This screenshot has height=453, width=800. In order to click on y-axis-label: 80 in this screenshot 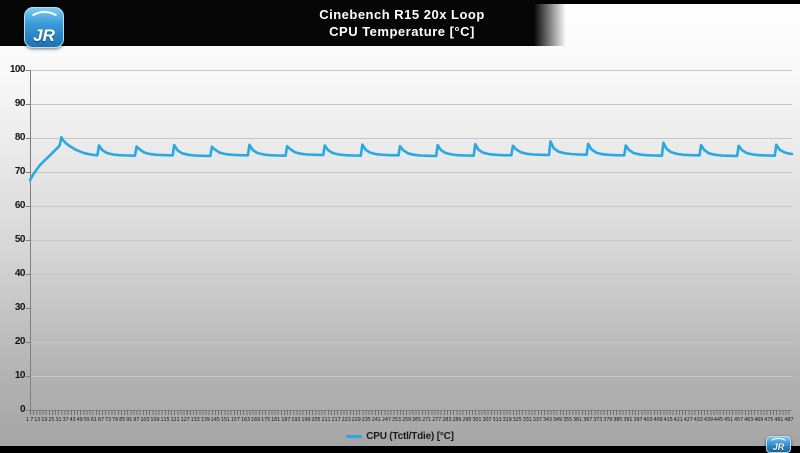, I will do `click(20, 137)`.